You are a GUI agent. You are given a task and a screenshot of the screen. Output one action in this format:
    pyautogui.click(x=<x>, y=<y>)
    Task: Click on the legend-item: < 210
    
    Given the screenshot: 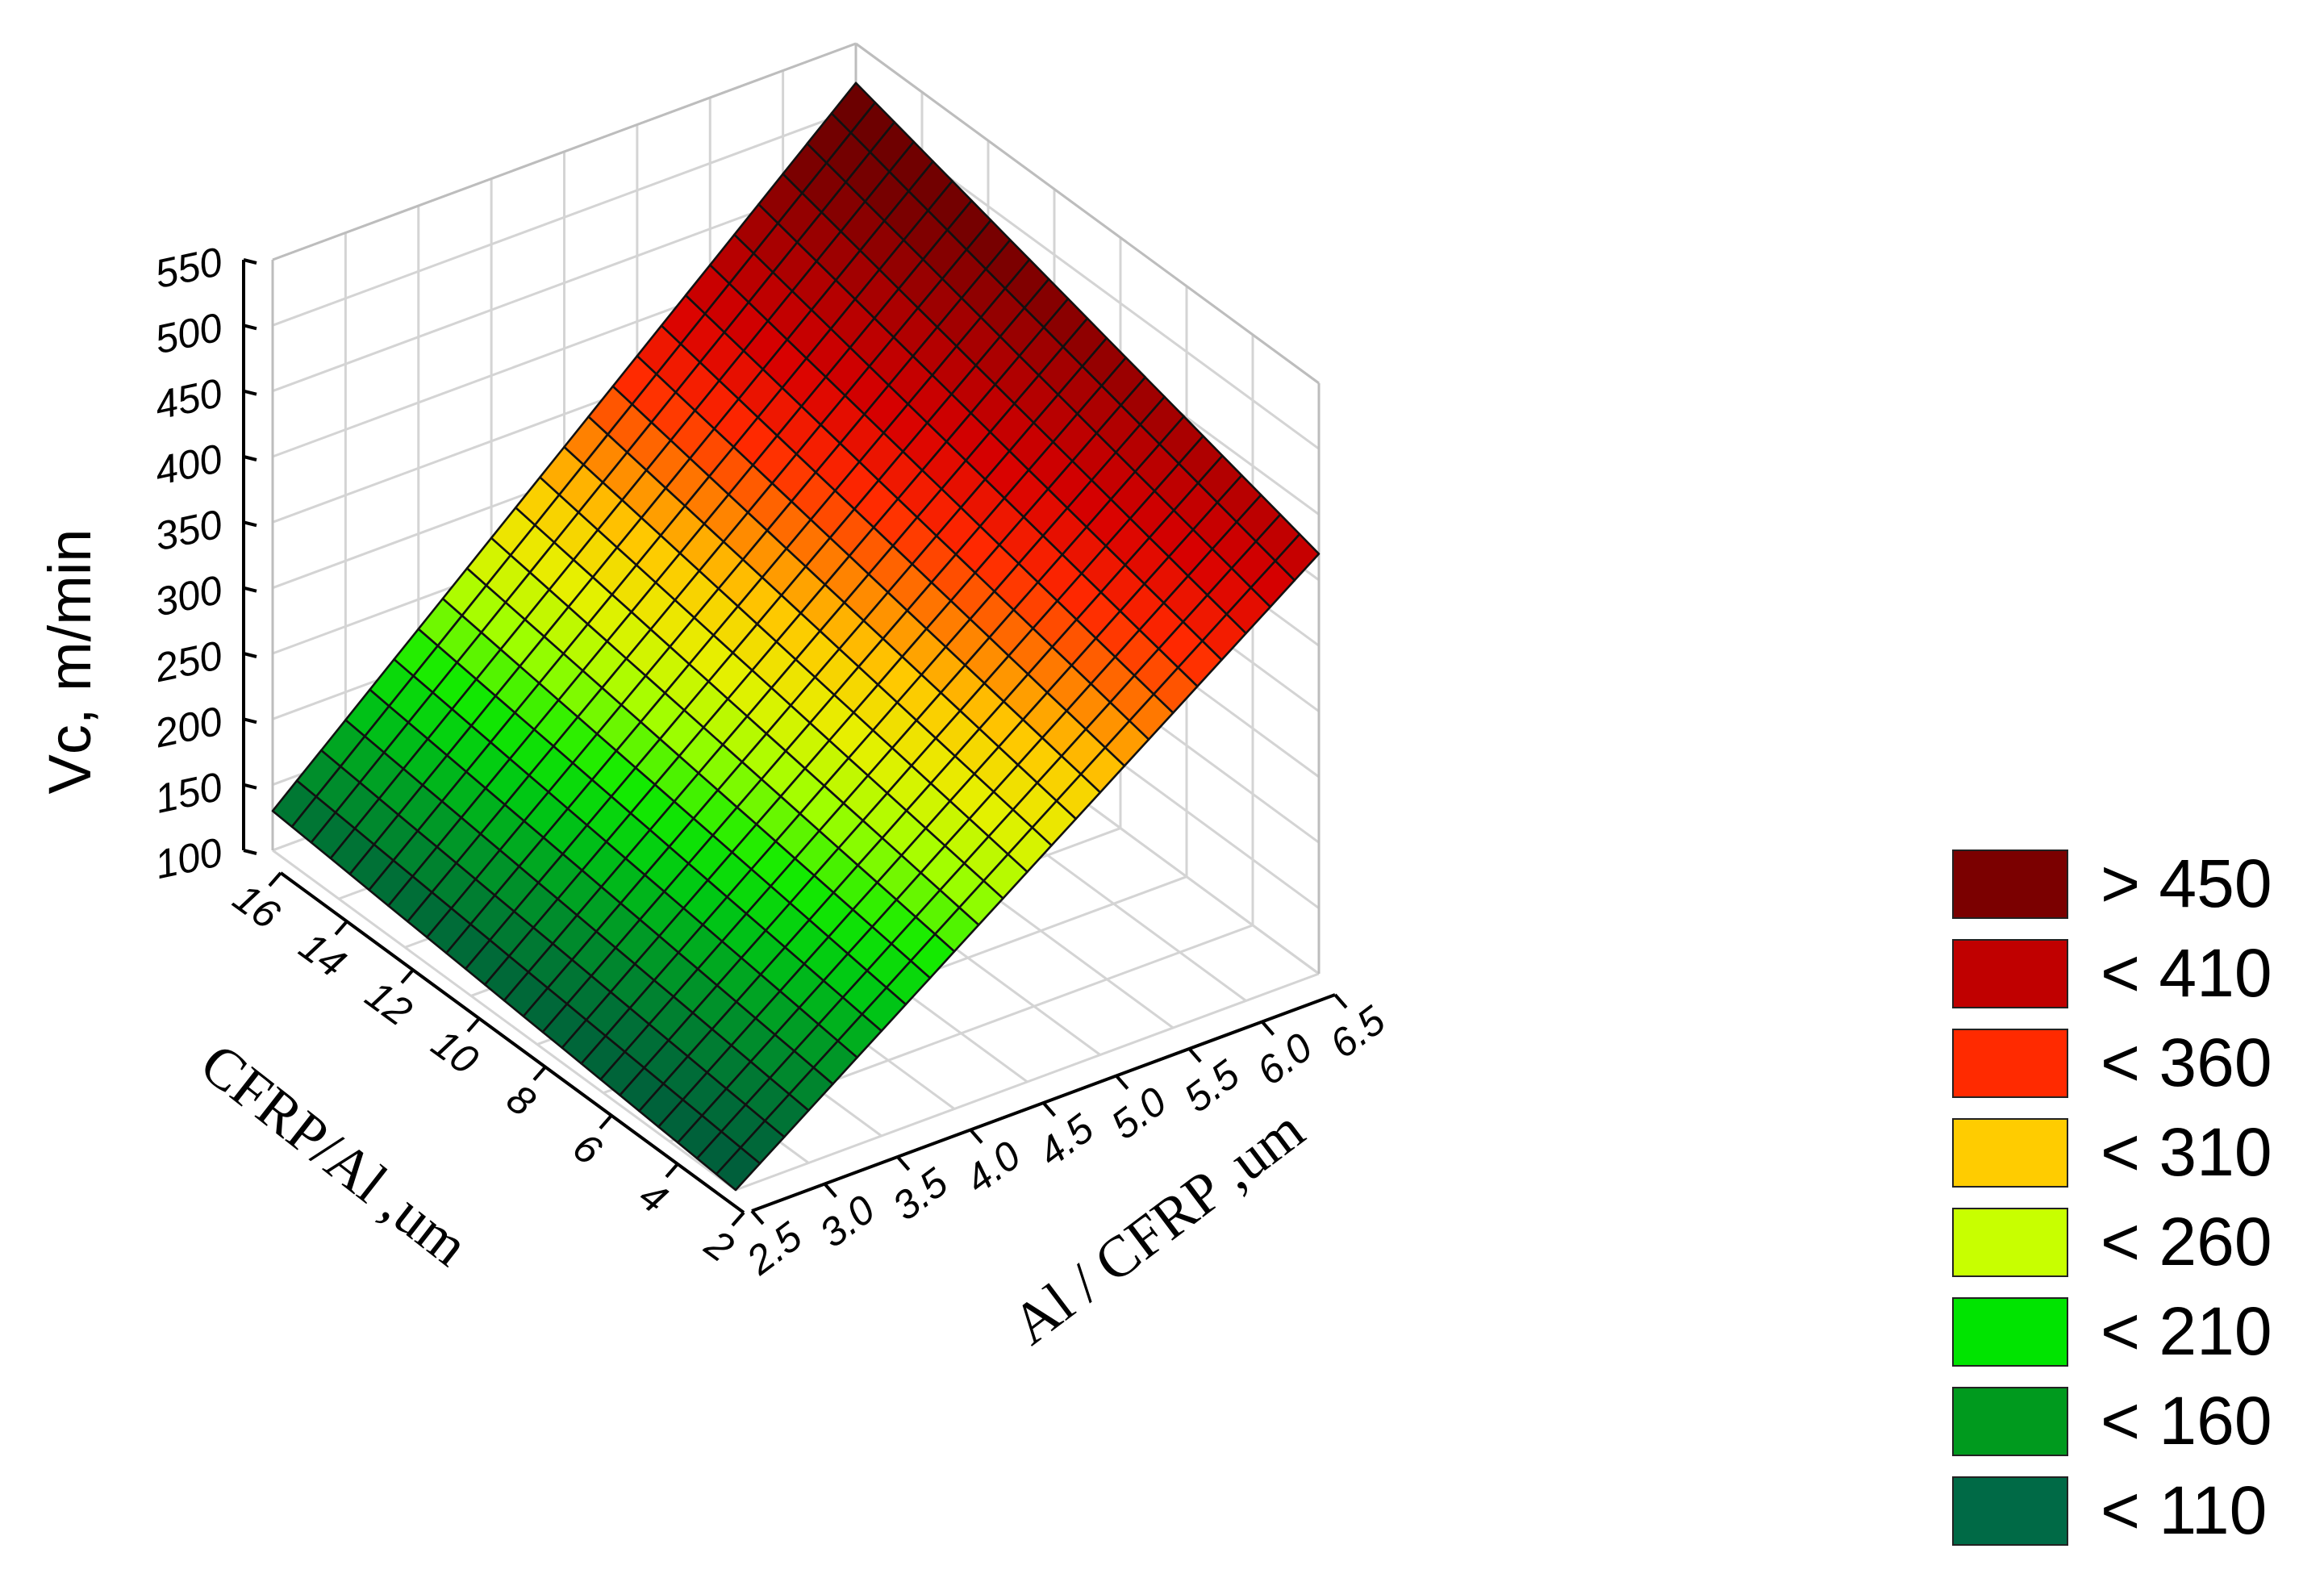 What is the action you would take?
    pyautogui.click(x=2129, y=1331)
    